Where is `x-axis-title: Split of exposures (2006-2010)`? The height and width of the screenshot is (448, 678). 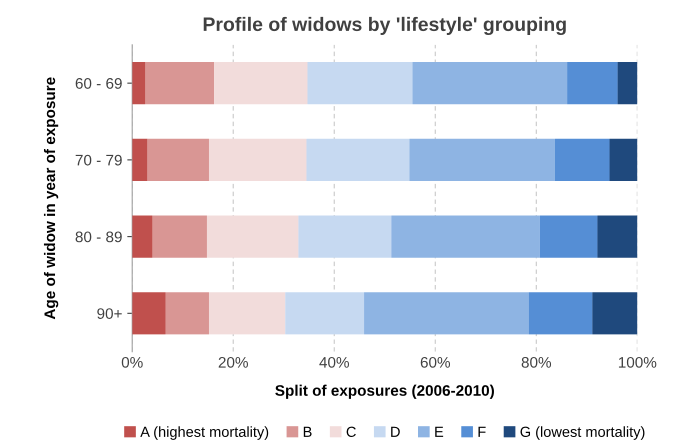
x-axis-title: Split of exposures (2006-2010) is located at coordinates (384, 391).